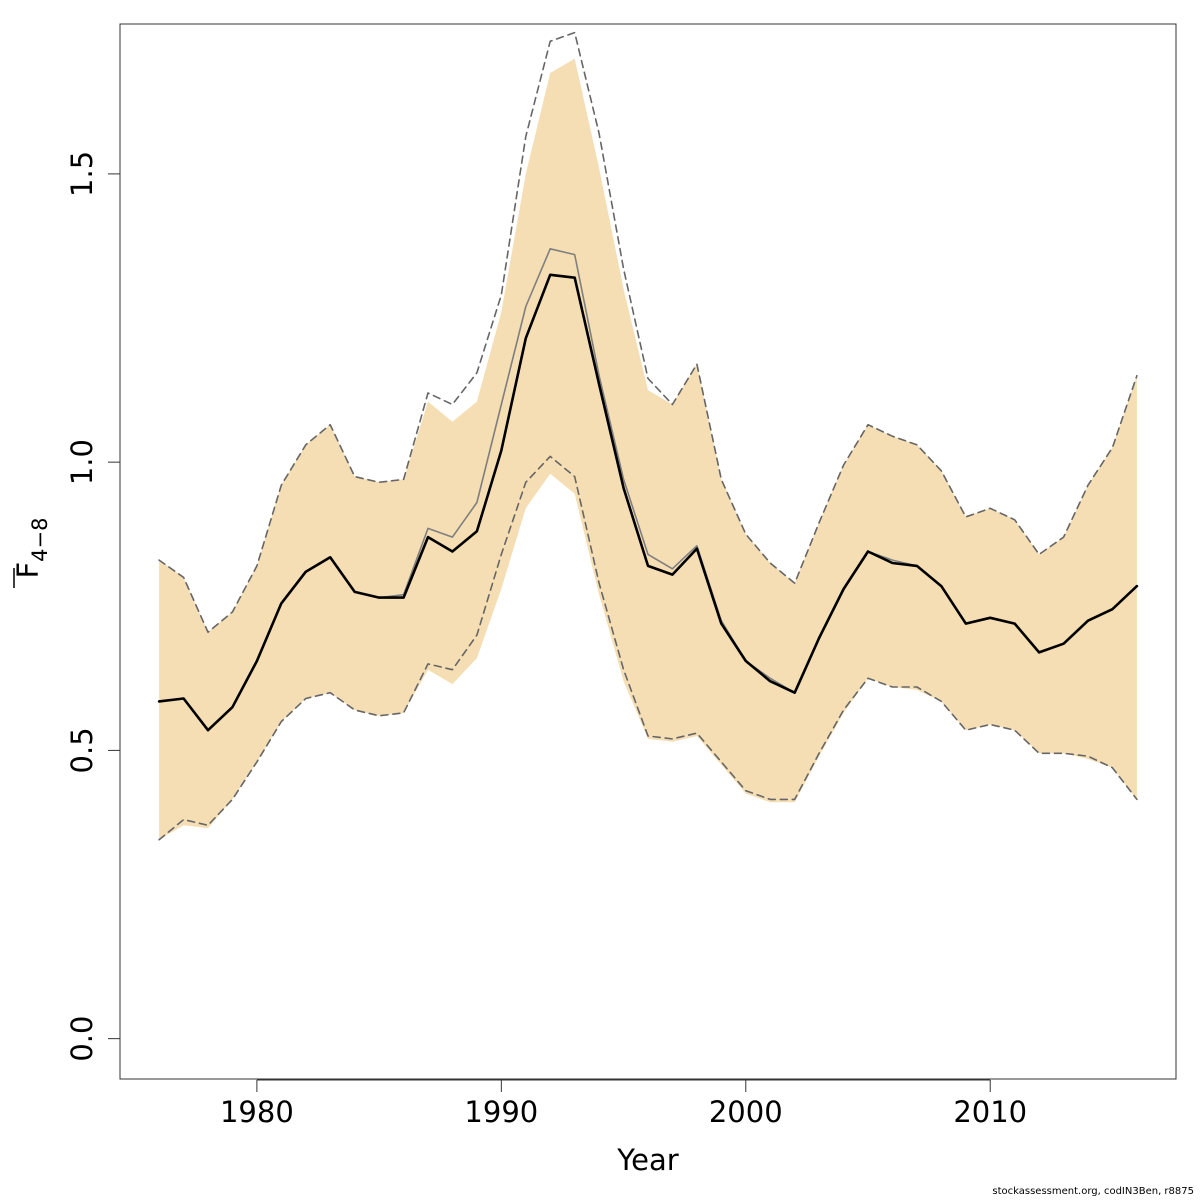 The width and height of the screenshot is (1200, 1200). I want to click on y-axis-title-main: F, so click(28, 570).